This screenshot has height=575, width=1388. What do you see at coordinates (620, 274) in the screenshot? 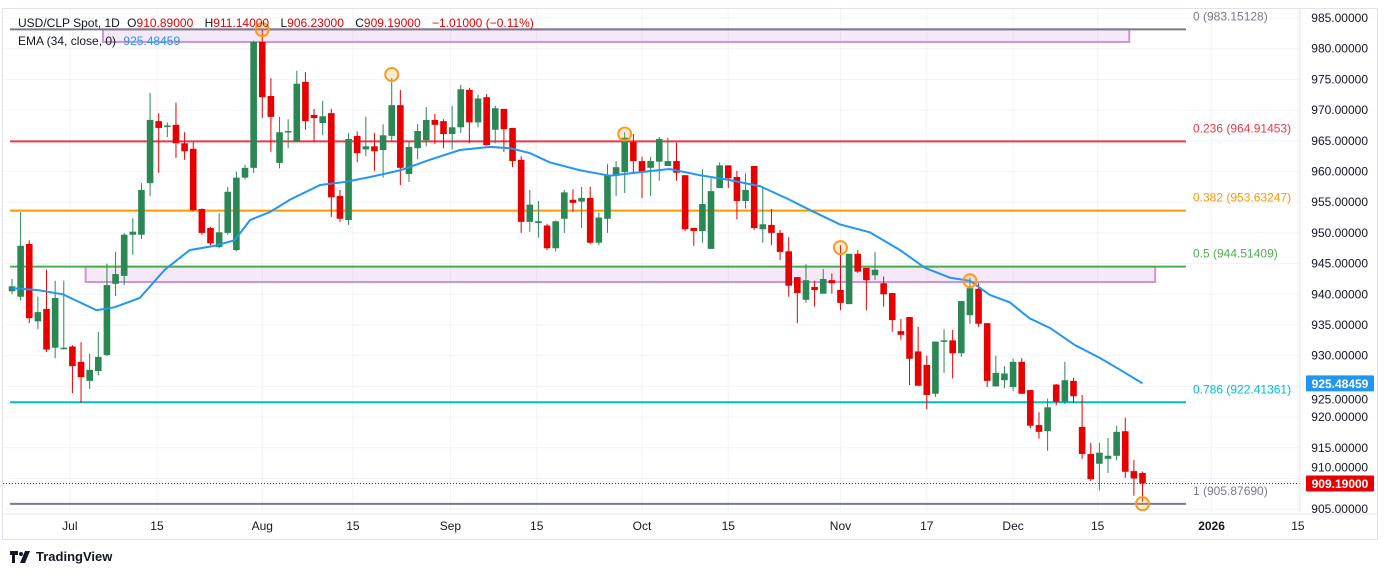
I see `zone-rectangle` at bounding box center [620, 274].